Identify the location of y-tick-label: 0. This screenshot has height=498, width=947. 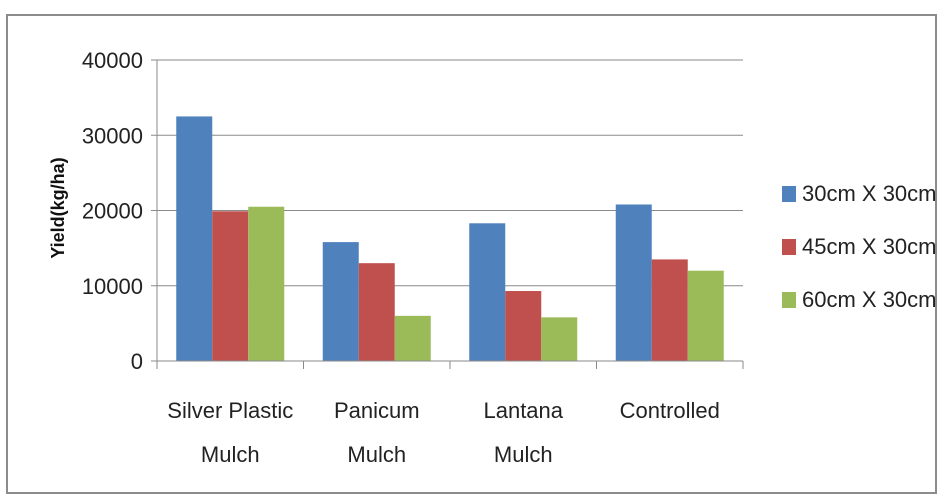
(137, 361).